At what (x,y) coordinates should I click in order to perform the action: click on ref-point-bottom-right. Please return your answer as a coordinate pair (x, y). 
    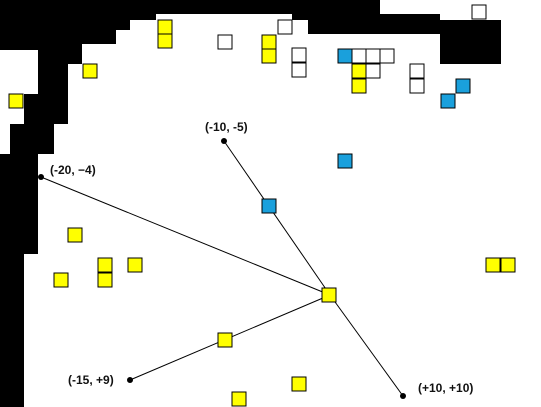
    Looking at the image, I should click on (403, 396).